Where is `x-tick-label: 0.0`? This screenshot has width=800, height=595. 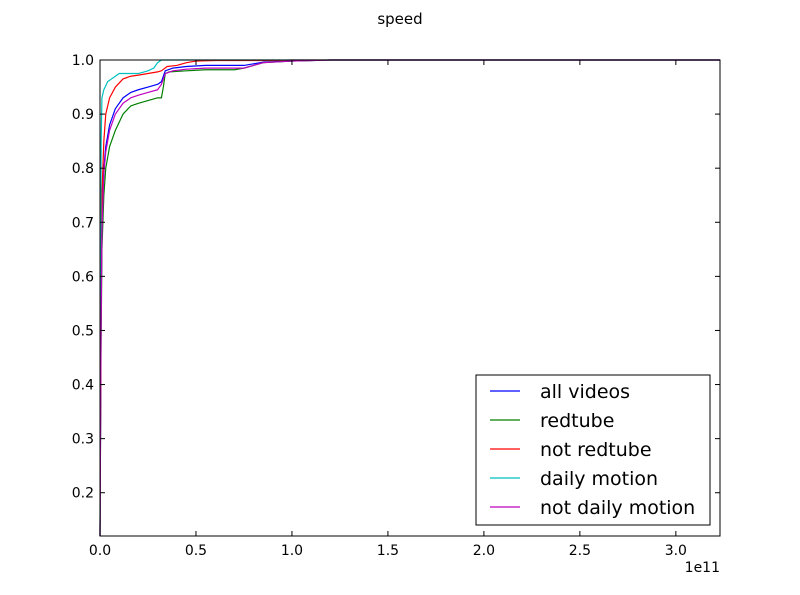 x-tick-label: 0.0 is located at coordinates (100, 551).